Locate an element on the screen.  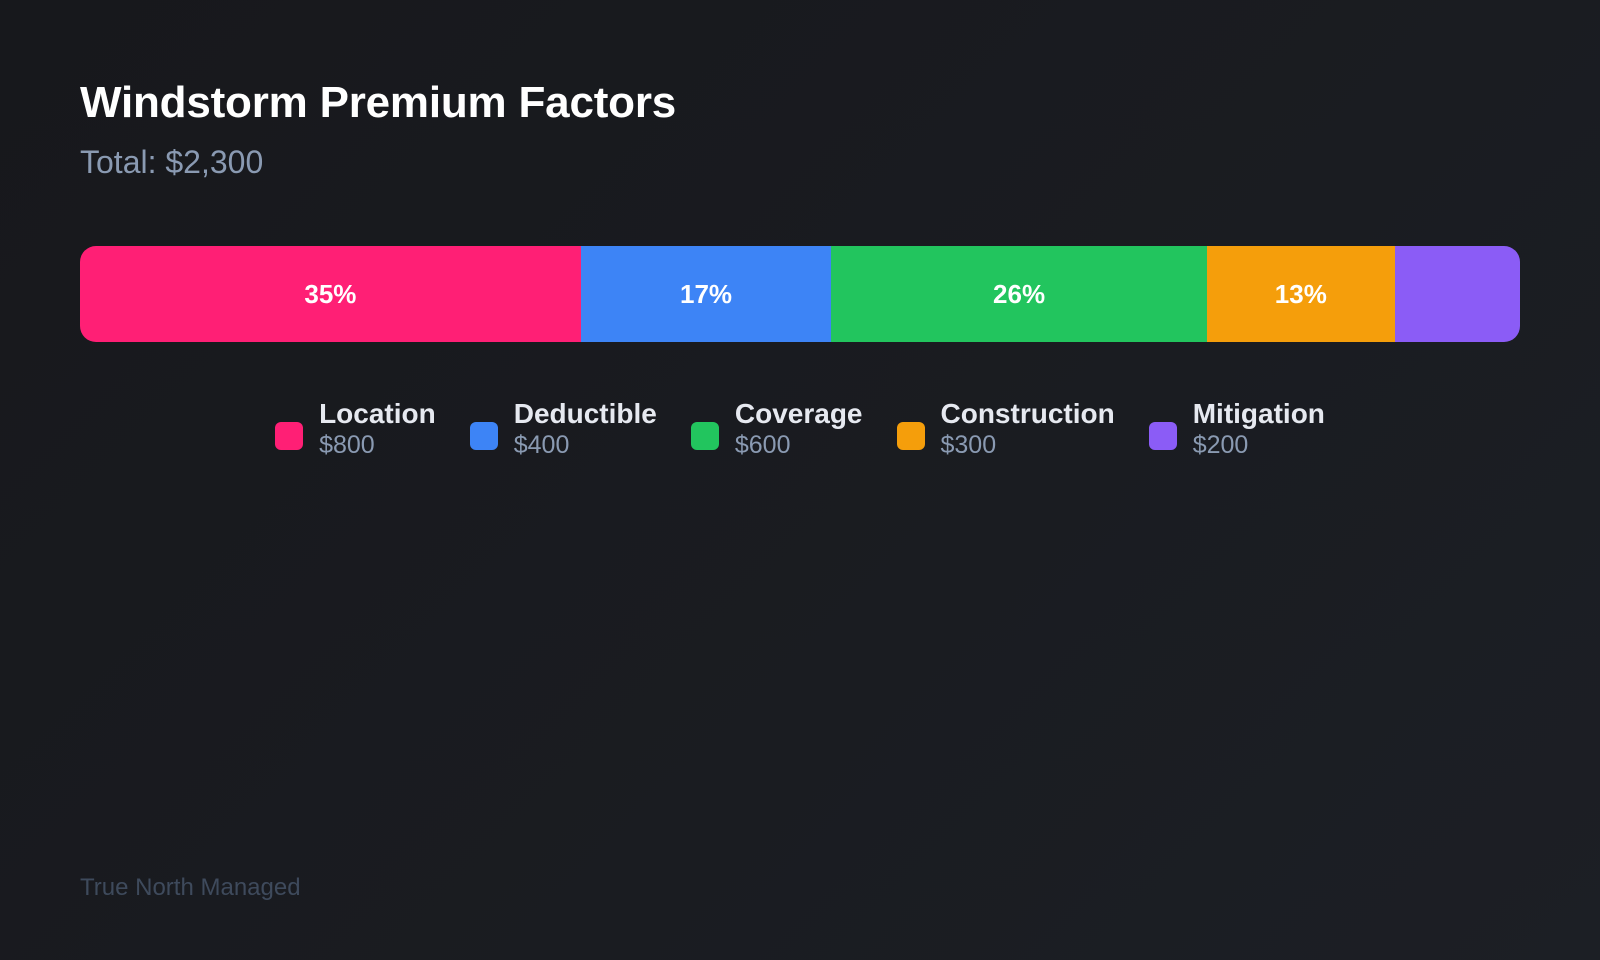
segment-construction: 13% is located at coordinates (1300, 294).